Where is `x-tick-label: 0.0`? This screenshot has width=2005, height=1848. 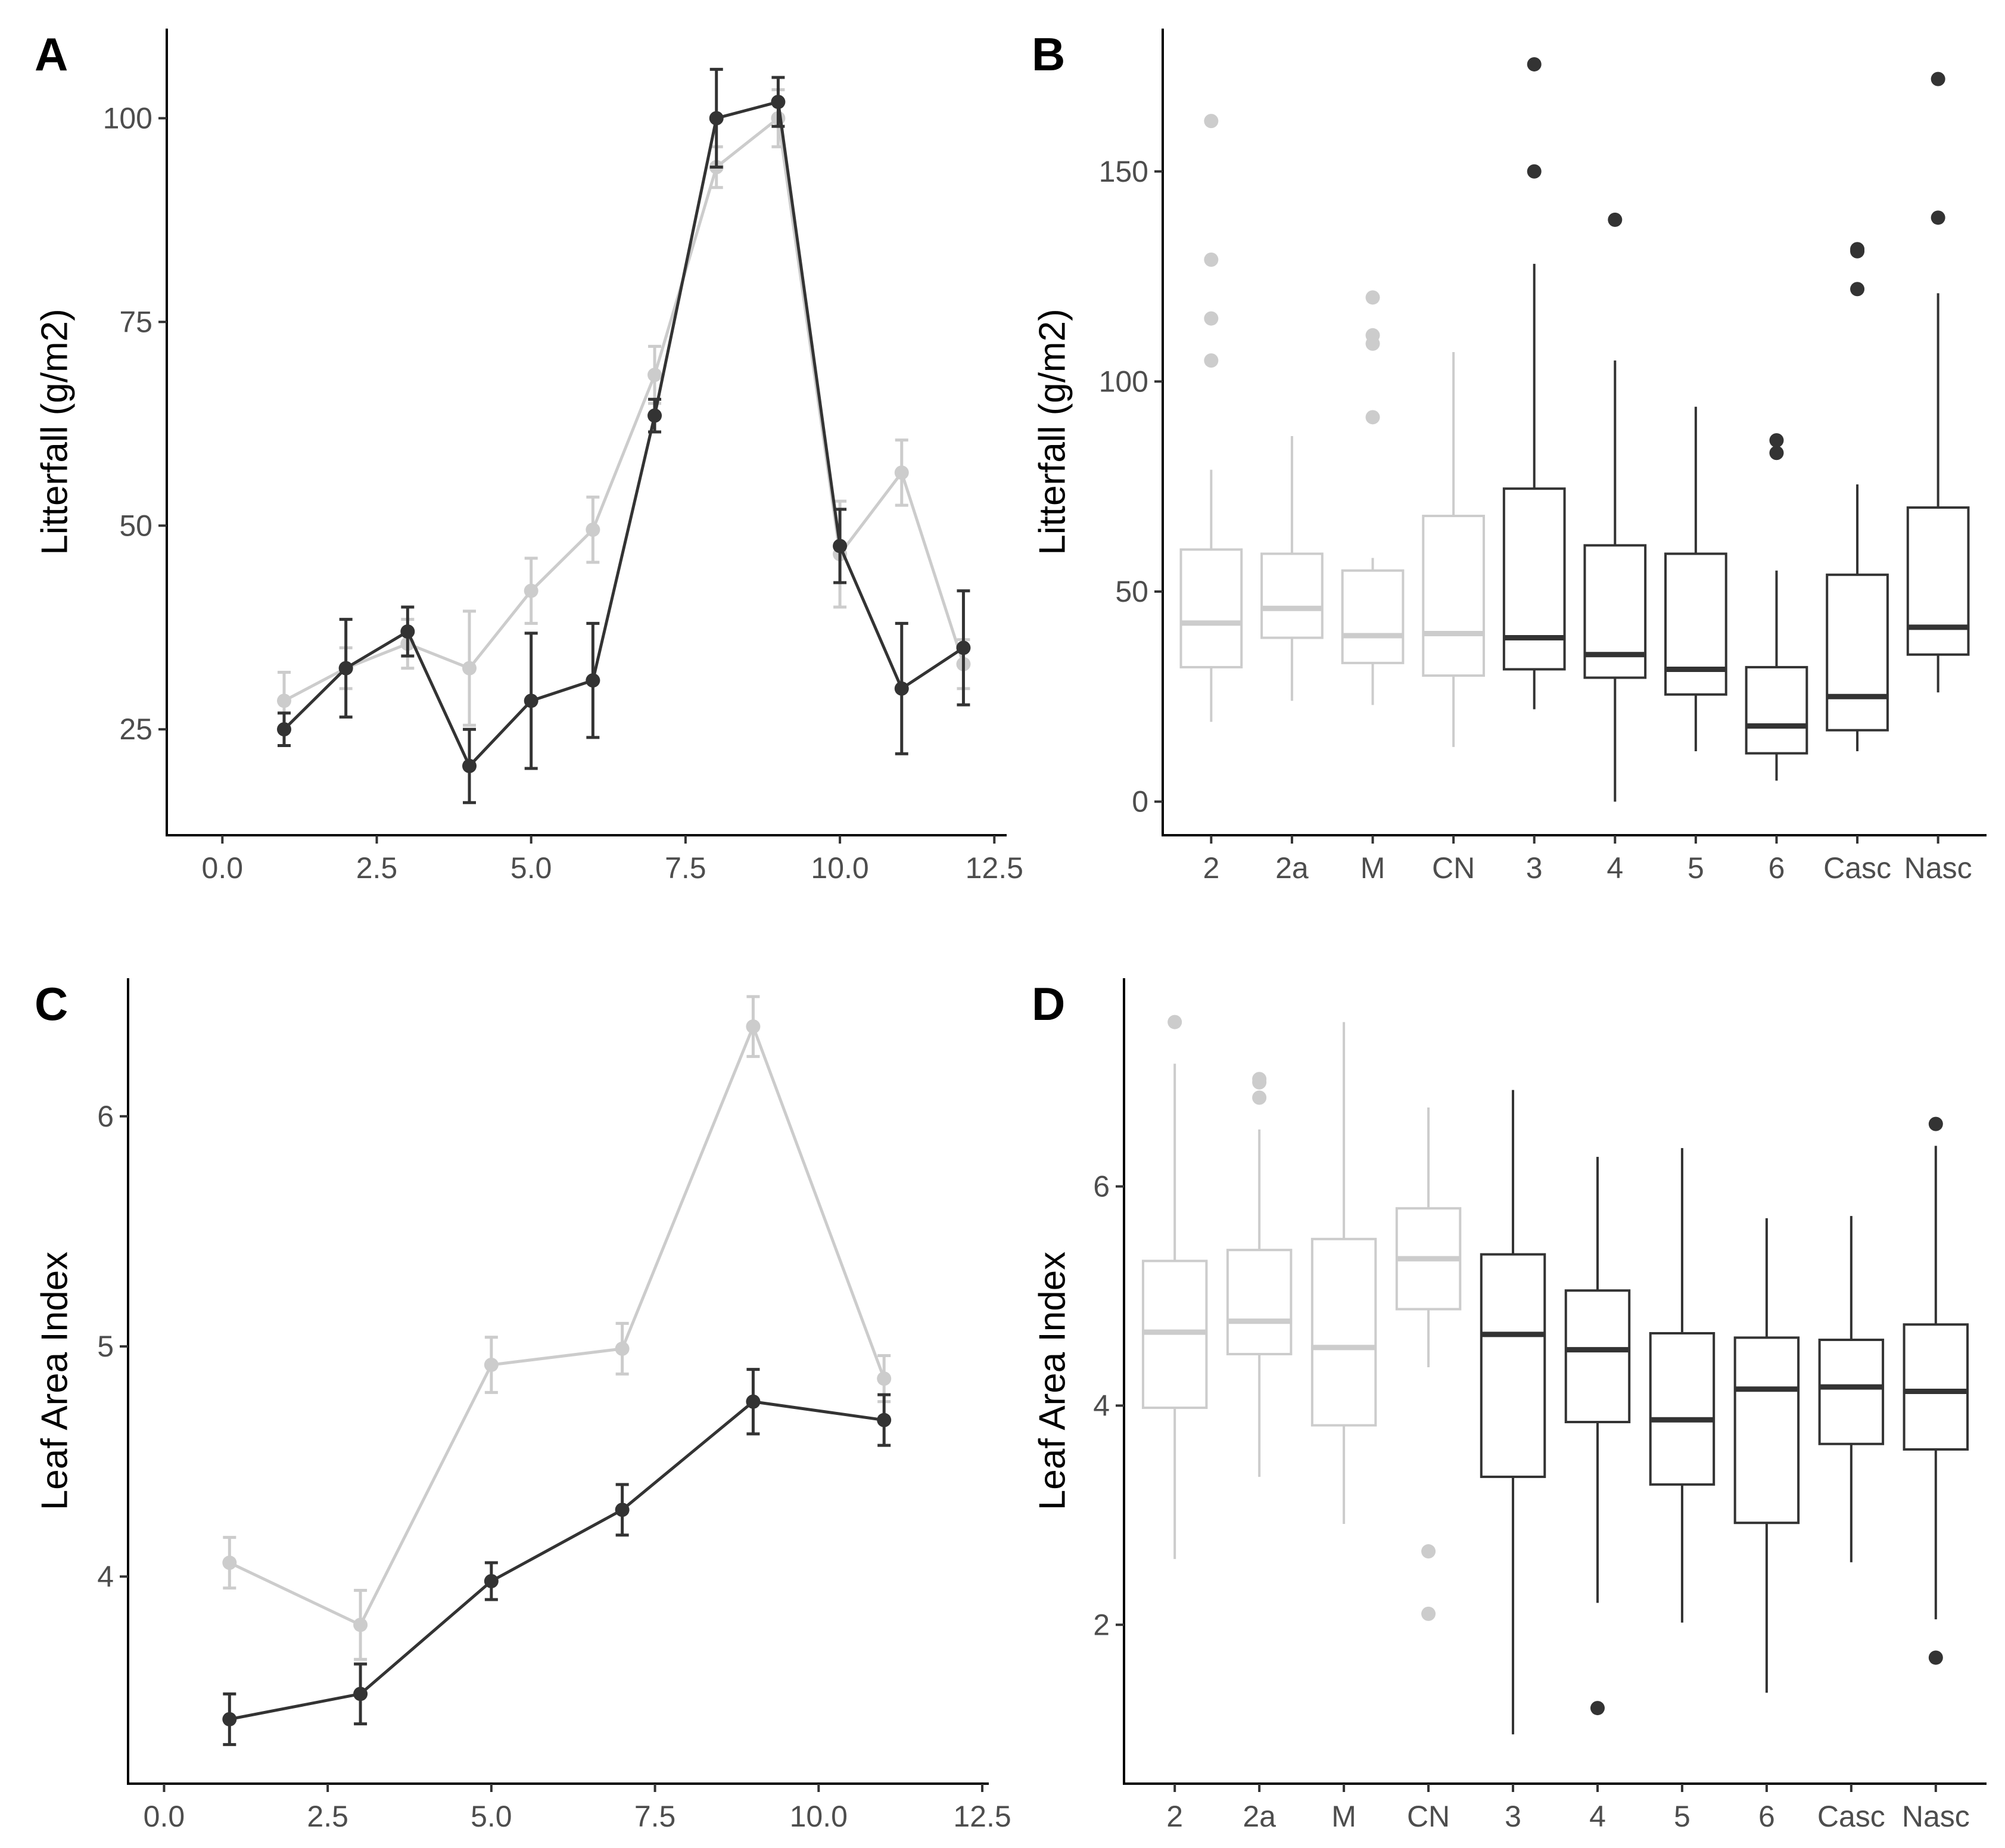
x-tick-label: 0.0 is located at coordinates (164, 1816).